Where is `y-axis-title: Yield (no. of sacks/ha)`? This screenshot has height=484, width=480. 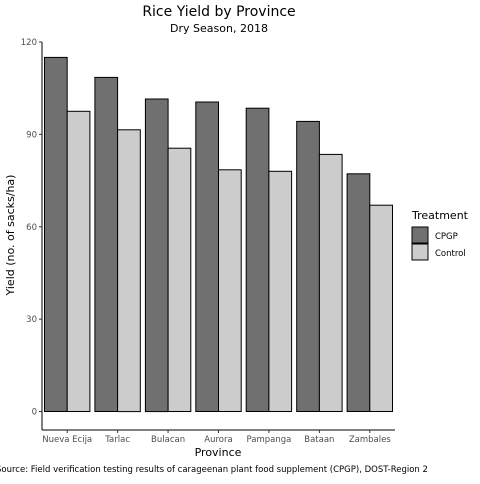 y-axis-title: Yield (no. of sacks/ha) is located at coordinates (10, 236).